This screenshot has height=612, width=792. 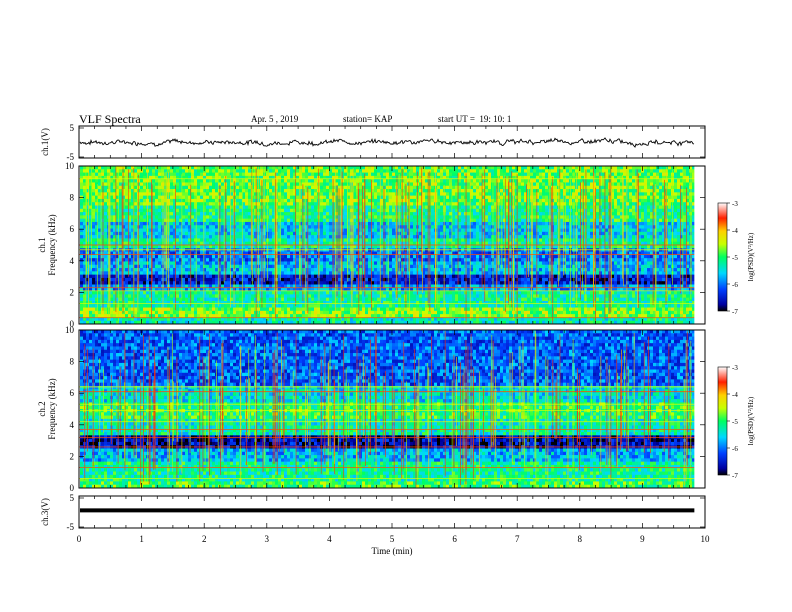 I want to click on x-tick-label: 1, so click(x=141, y=539).